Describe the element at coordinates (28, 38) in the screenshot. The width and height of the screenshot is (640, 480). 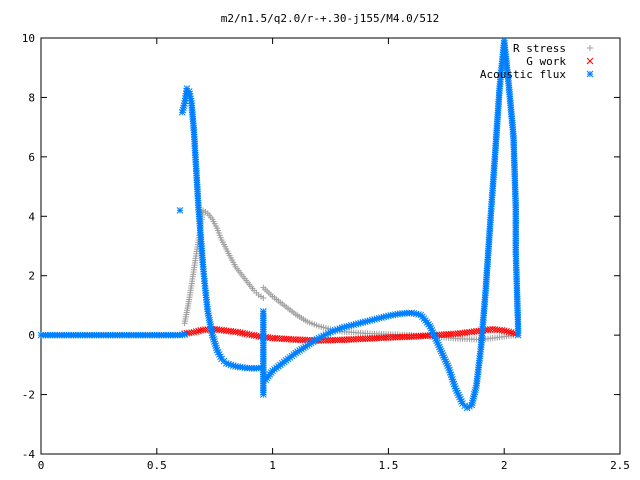
I see `y-tick-label: 10` at that location.